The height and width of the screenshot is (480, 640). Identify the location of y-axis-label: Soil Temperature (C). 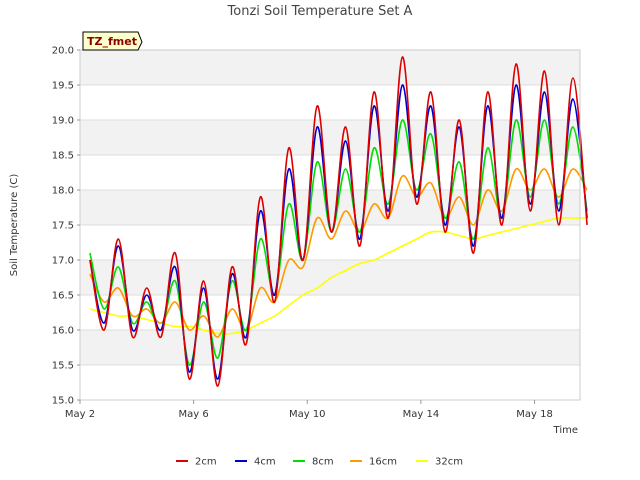
(14, 225).